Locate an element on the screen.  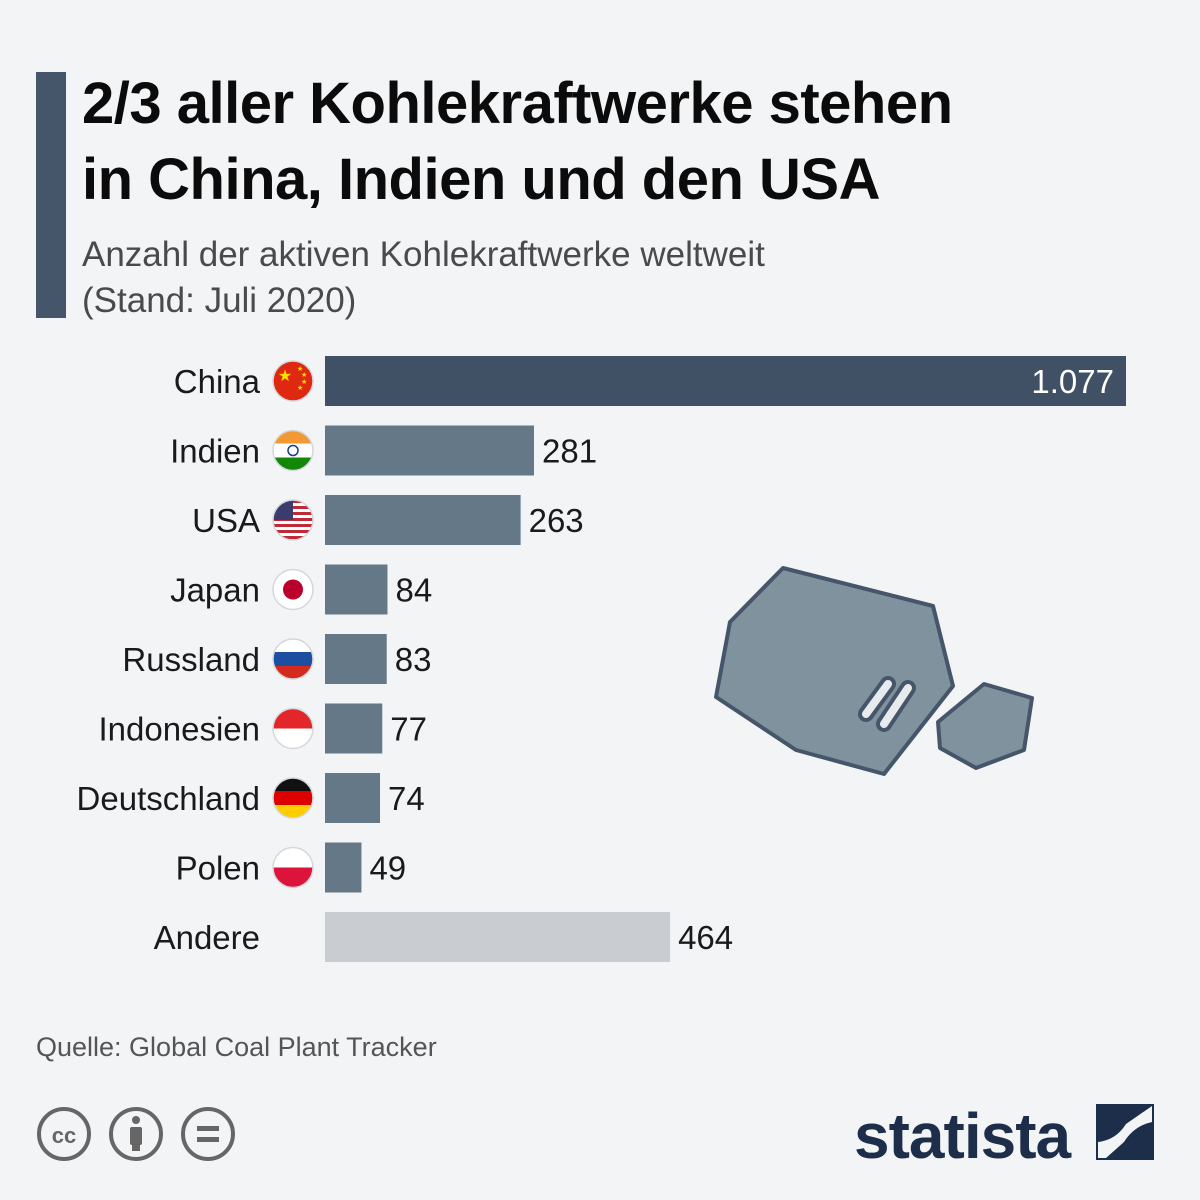
license-icons: cc is located at coordinates (141, 1138).